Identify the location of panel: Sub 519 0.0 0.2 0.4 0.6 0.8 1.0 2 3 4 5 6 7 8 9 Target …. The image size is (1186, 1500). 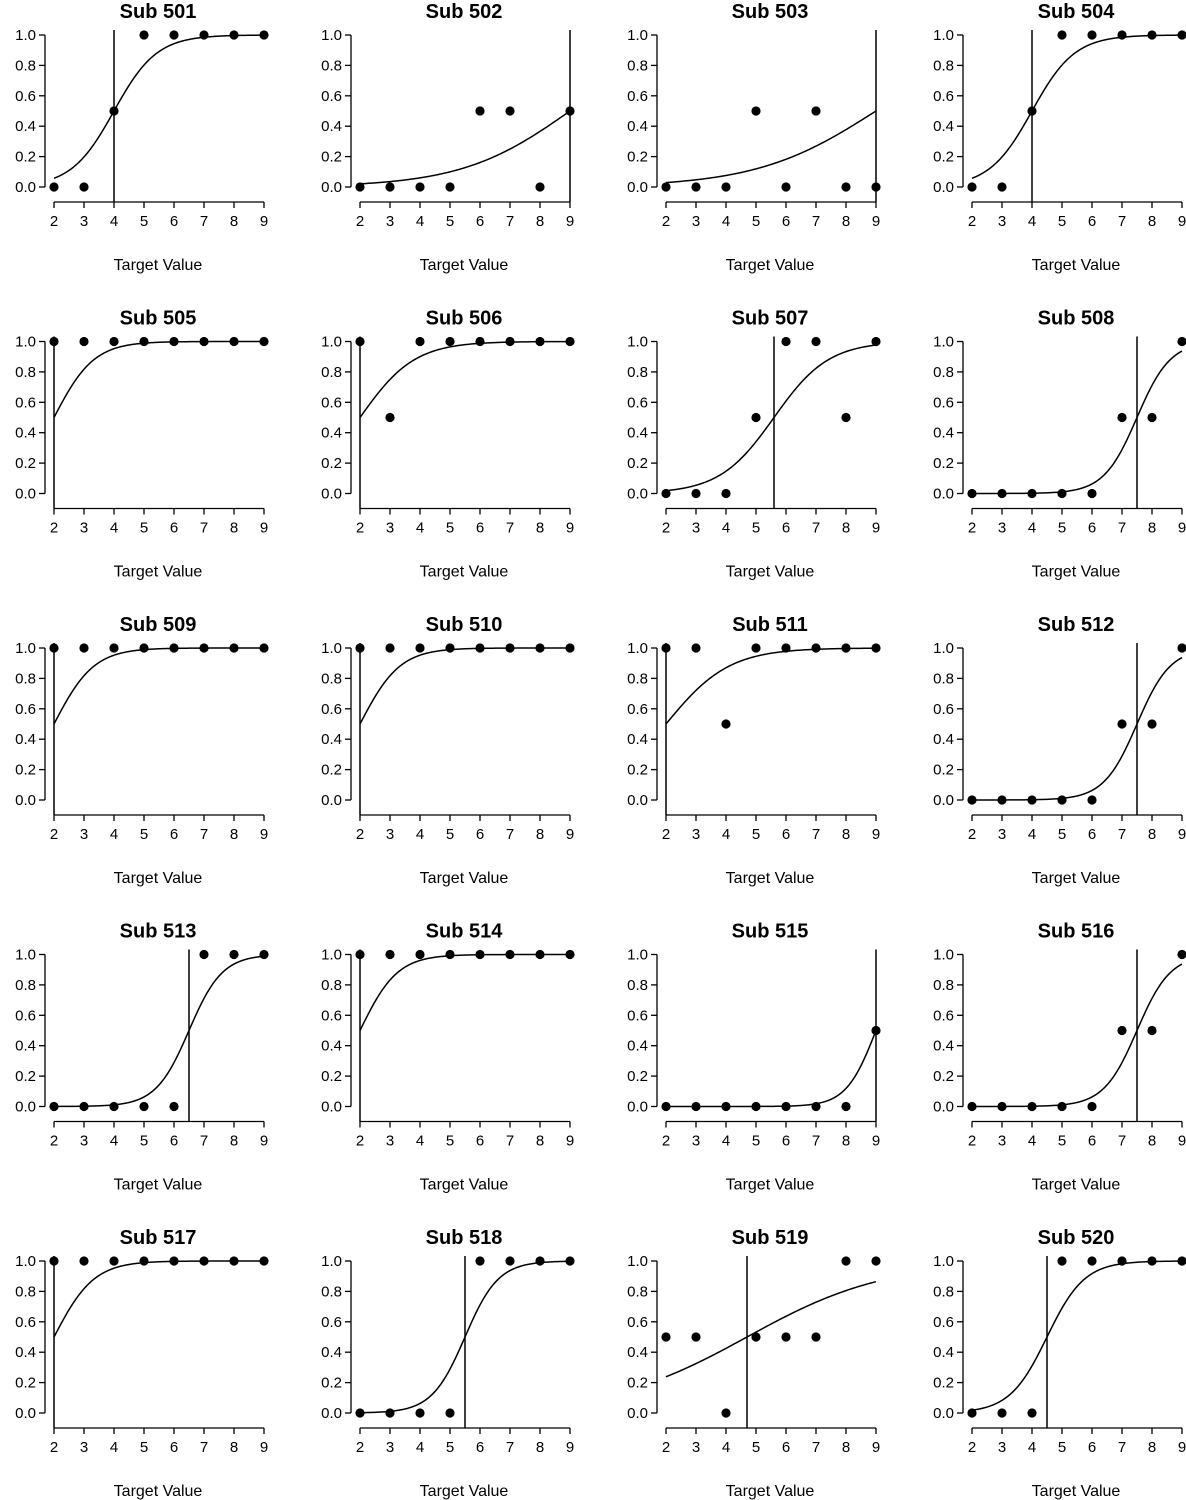
(754, 1363).